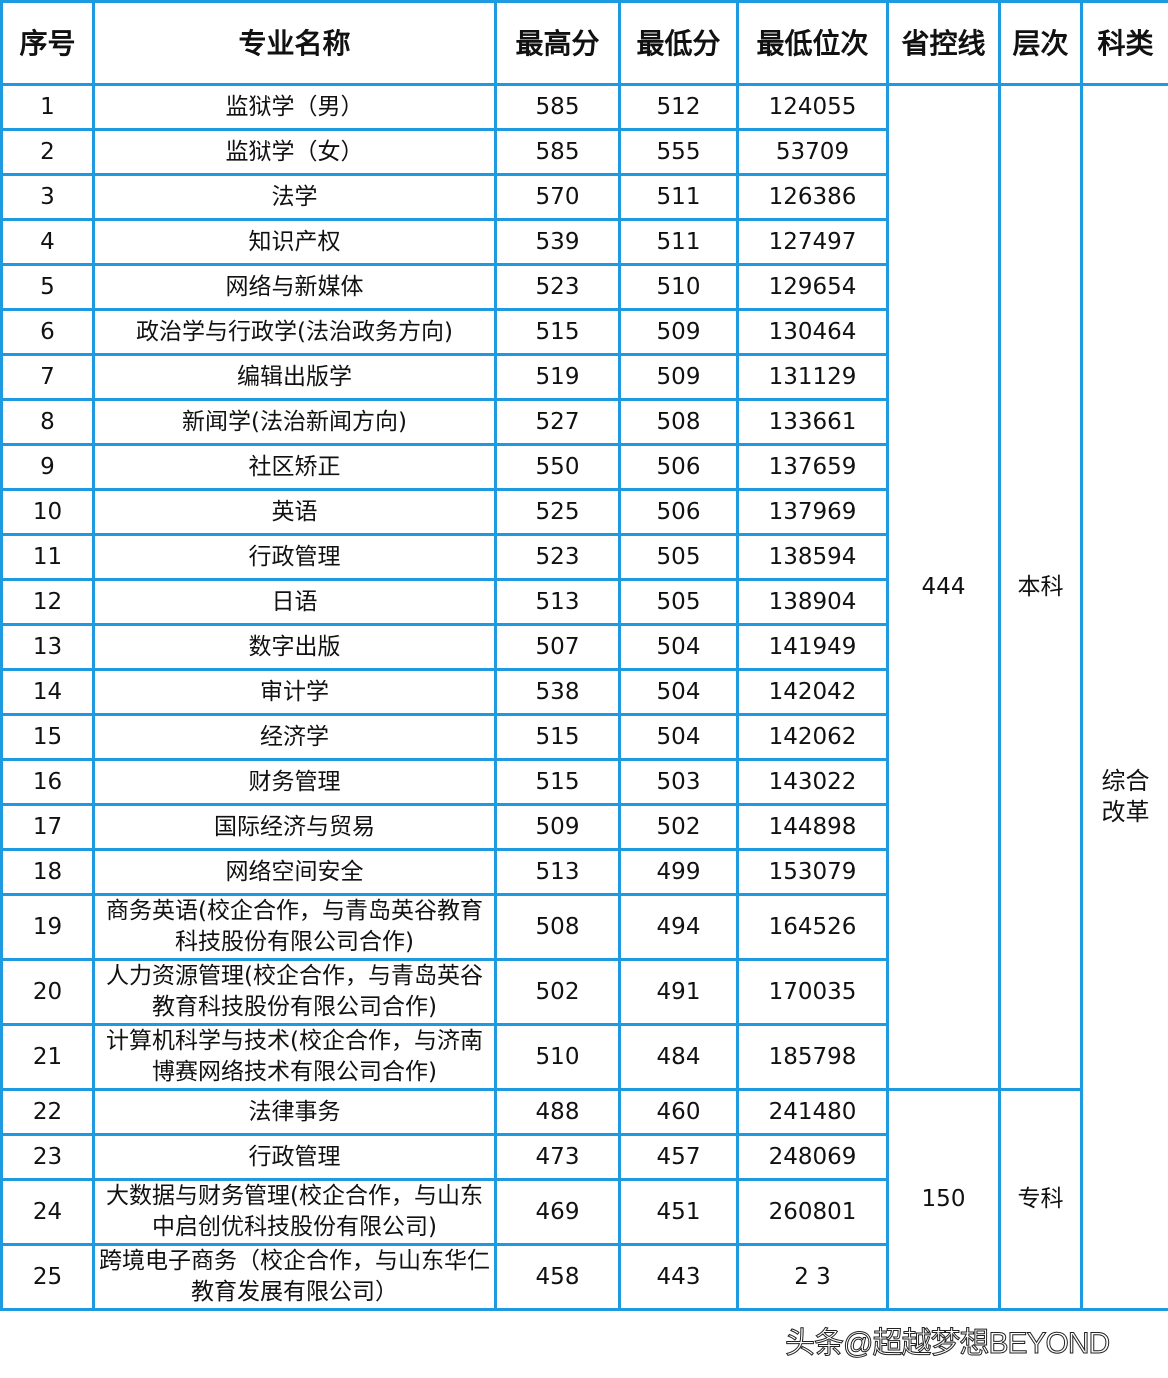 Image resolution: width=1168 pixels, height=1378 pixels. Describe the element at coordinates (812, 467) in the screenshot. I see `min-rank: 137659` at that location.